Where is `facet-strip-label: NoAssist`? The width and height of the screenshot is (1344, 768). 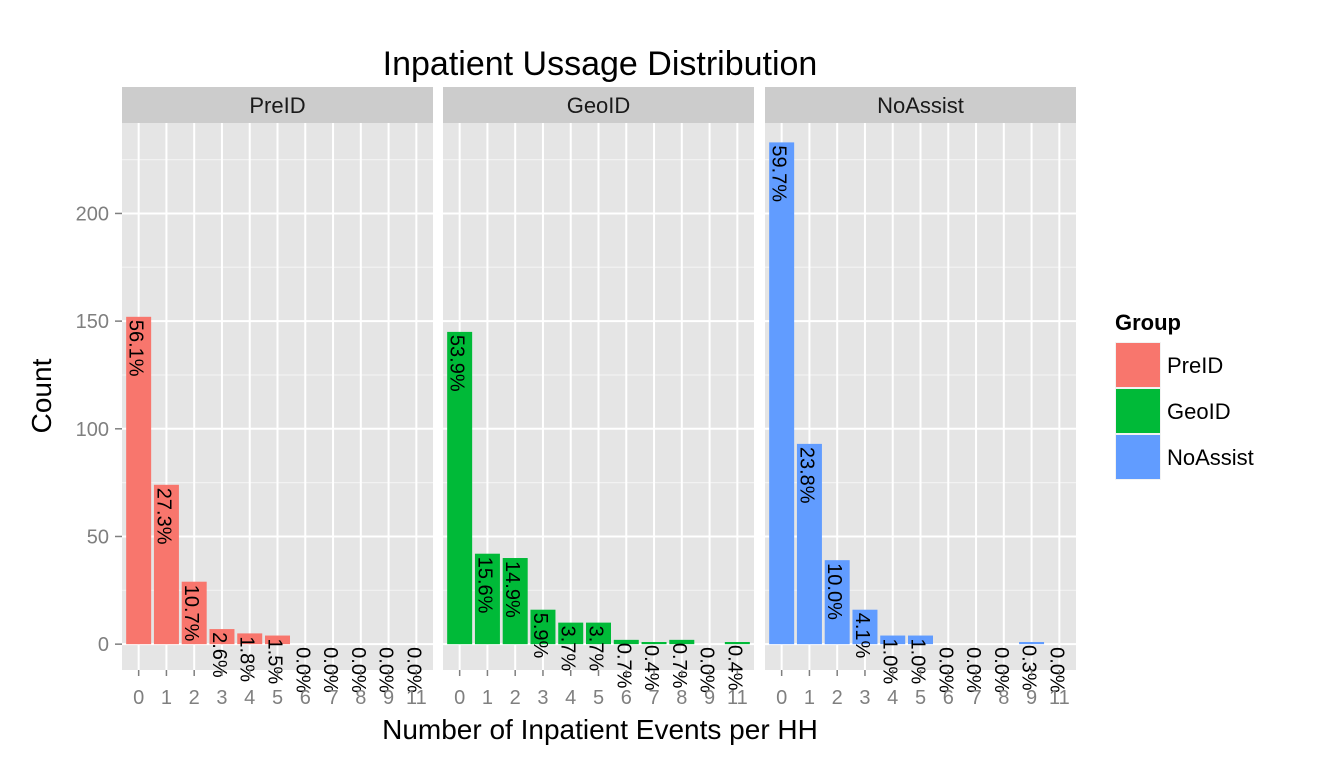
facet-strip-label: NoAssist is located at coordinates (920, 105).